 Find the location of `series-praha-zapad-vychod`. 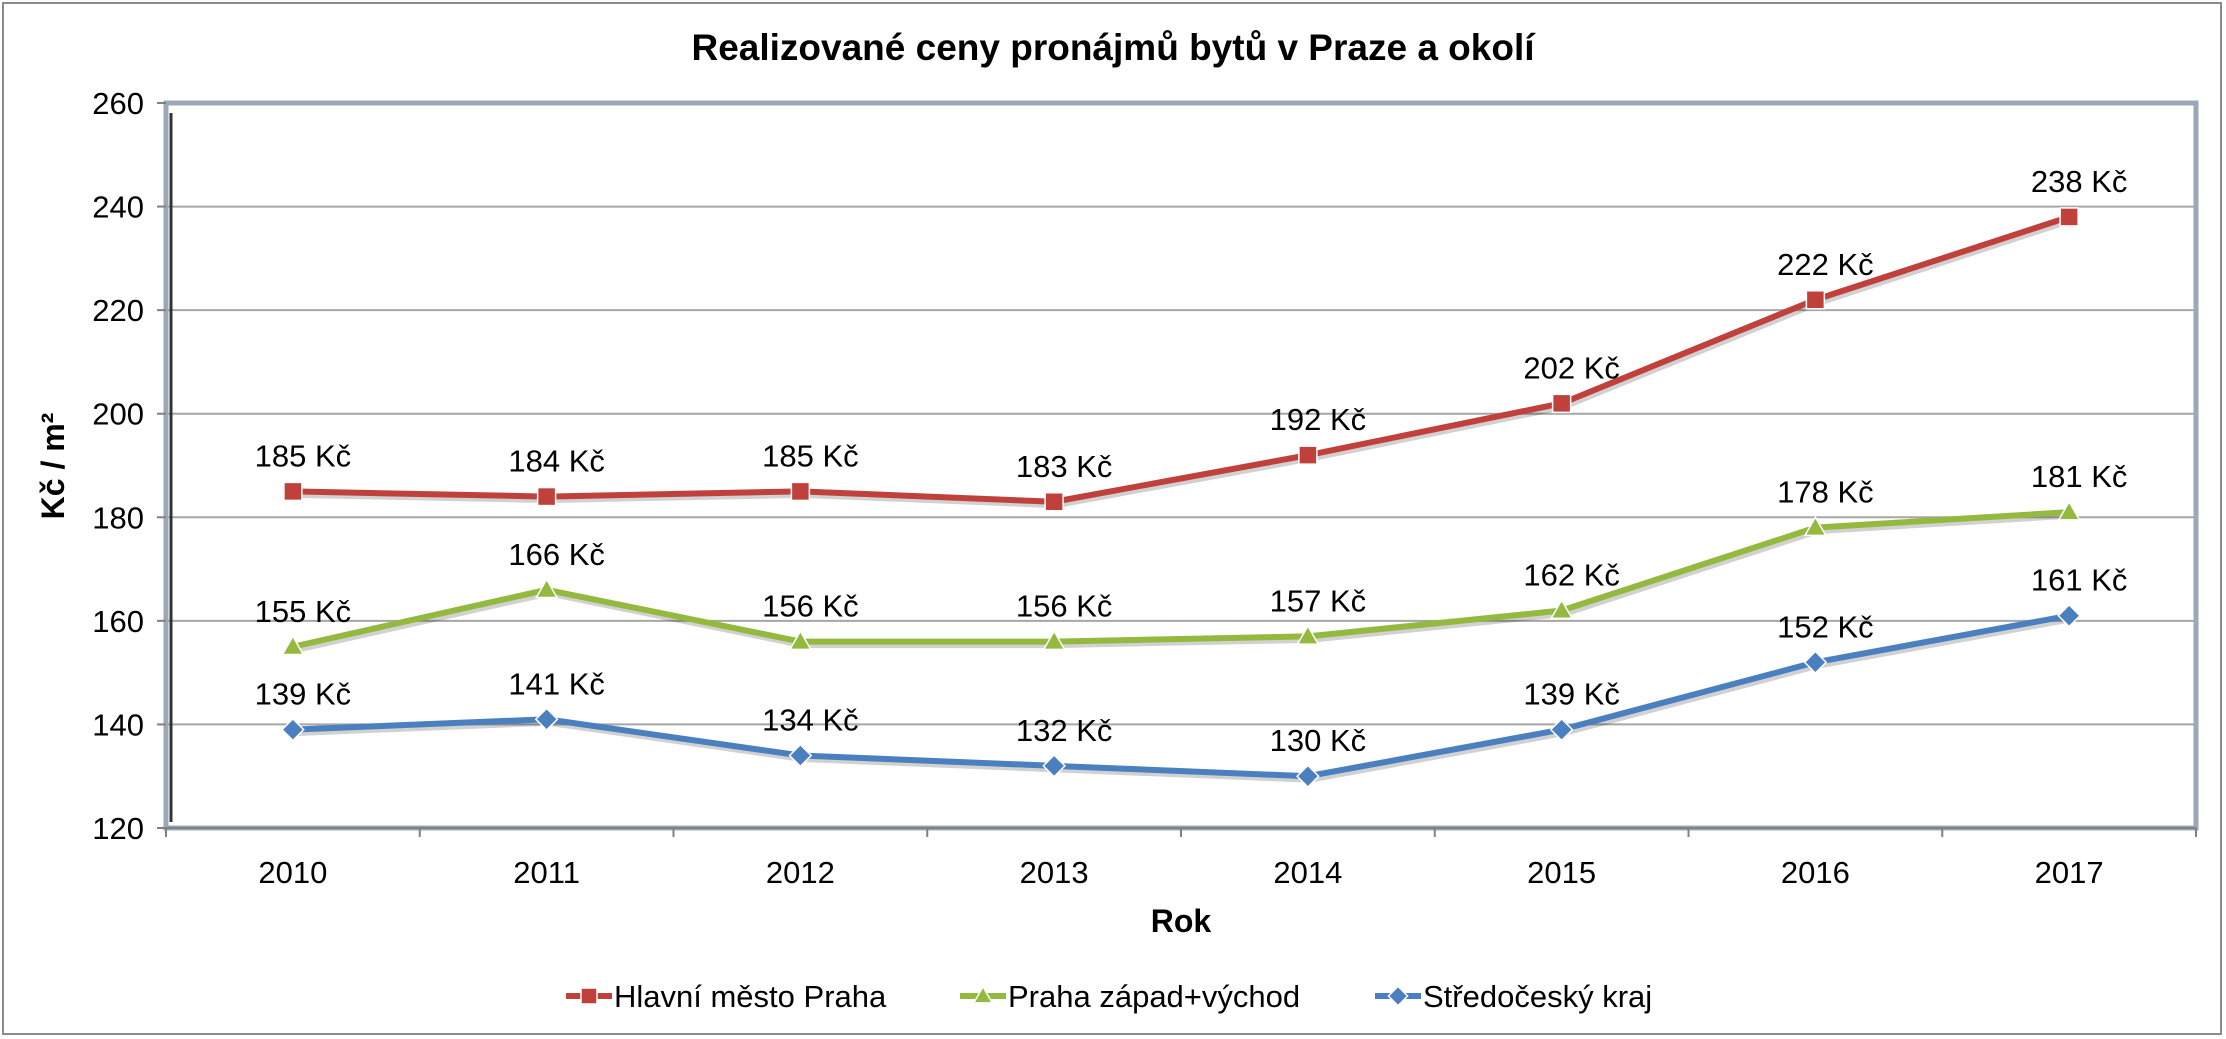

series-praha-zapad-vychod is located at coordinates (1181, 578).